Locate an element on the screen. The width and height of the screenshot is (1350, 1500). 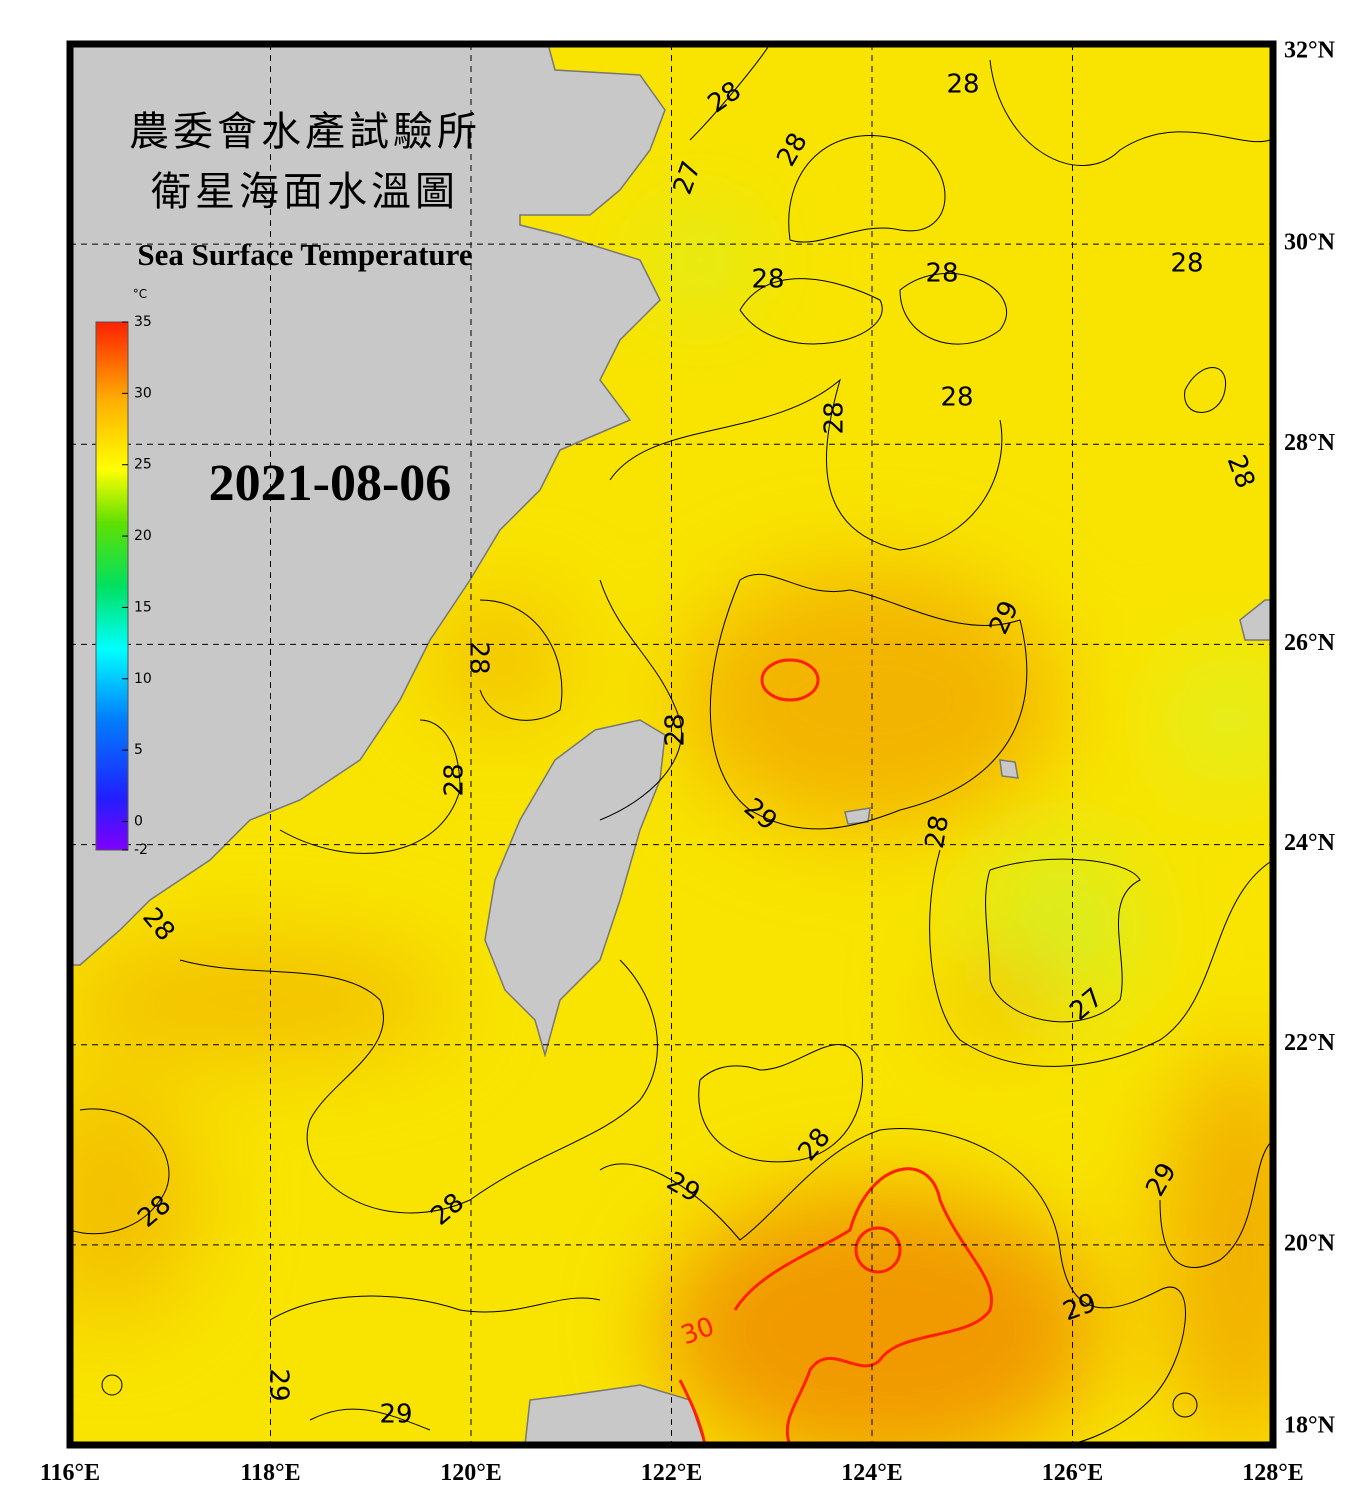
title-line: 農委會水產試驗所 is located at coordinates (305, 132).